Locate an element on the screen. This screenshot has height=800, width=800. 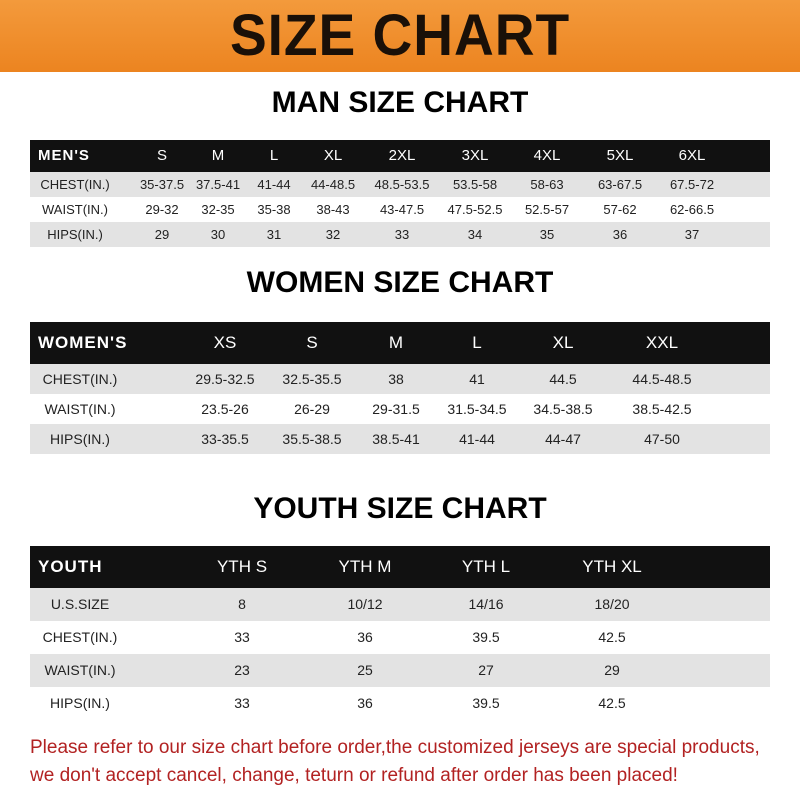
table-cell: 29.5-32.5 is located at coordinates (225, 379).